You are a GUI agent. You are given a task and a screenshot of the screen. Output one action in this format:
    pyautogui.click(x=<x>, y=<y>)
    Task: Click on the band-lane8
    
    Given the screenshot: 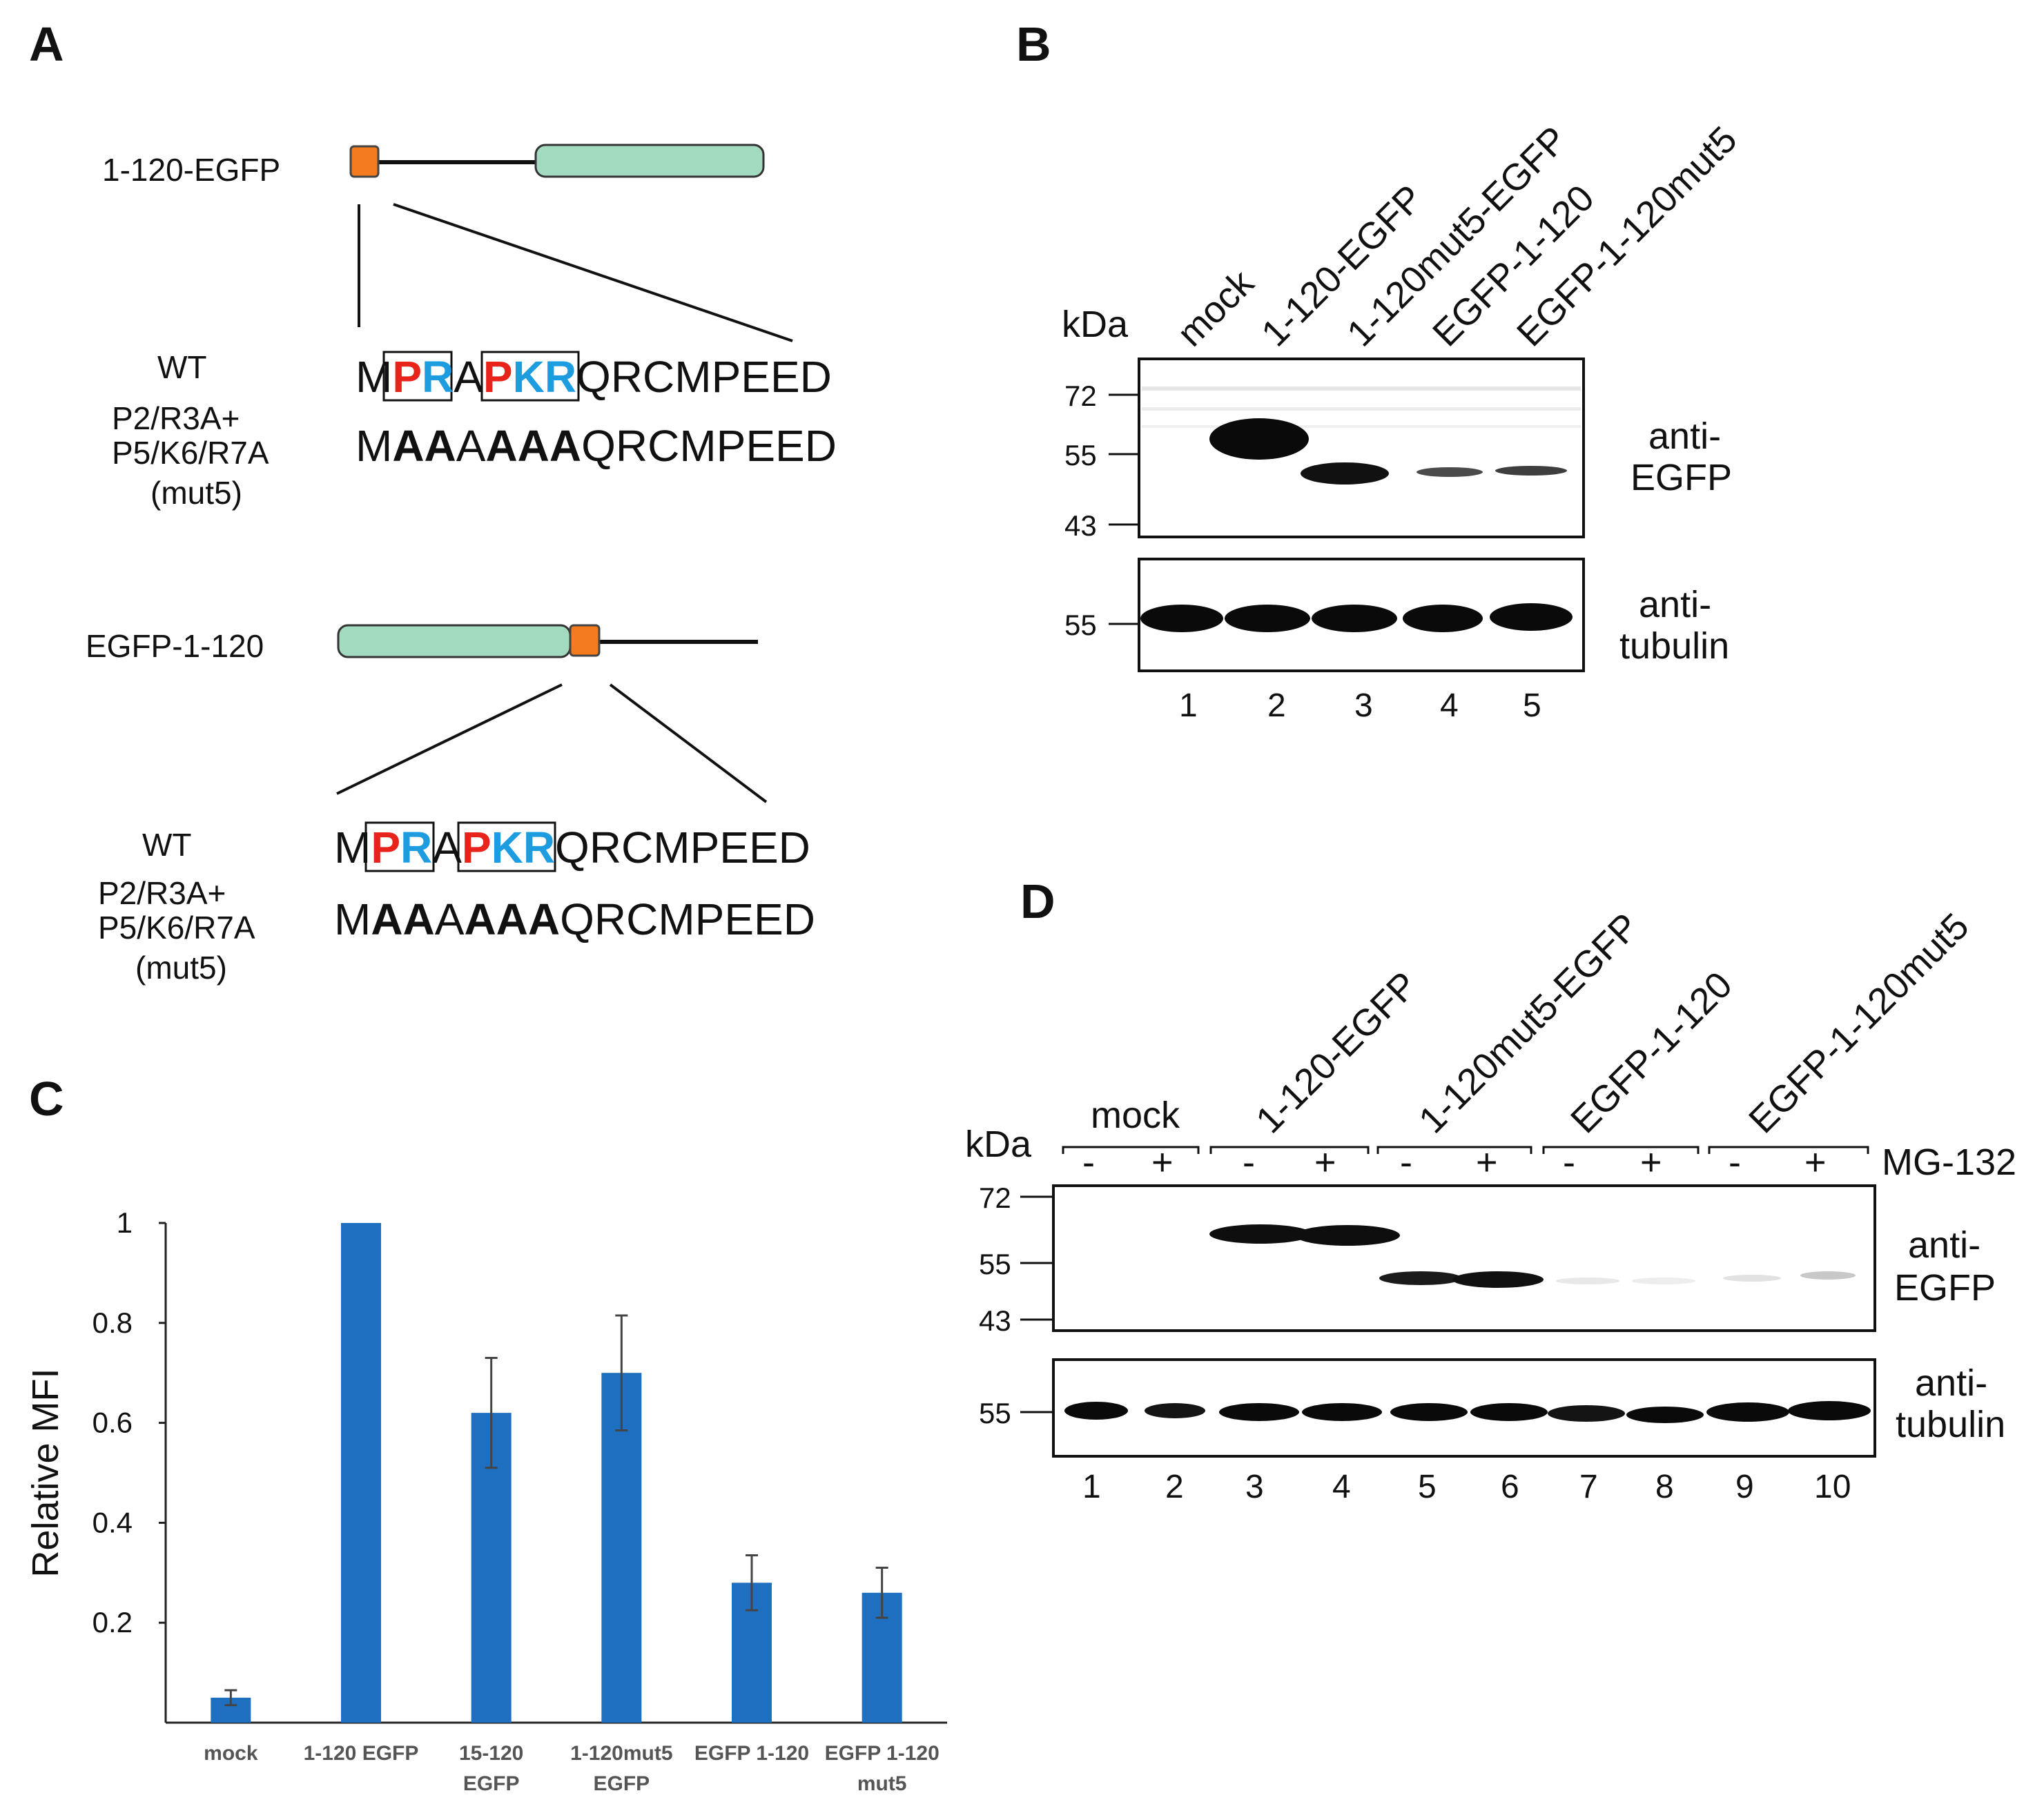 What is the action you would take?
    pyautogui.click(x=1663, y=1281)
    